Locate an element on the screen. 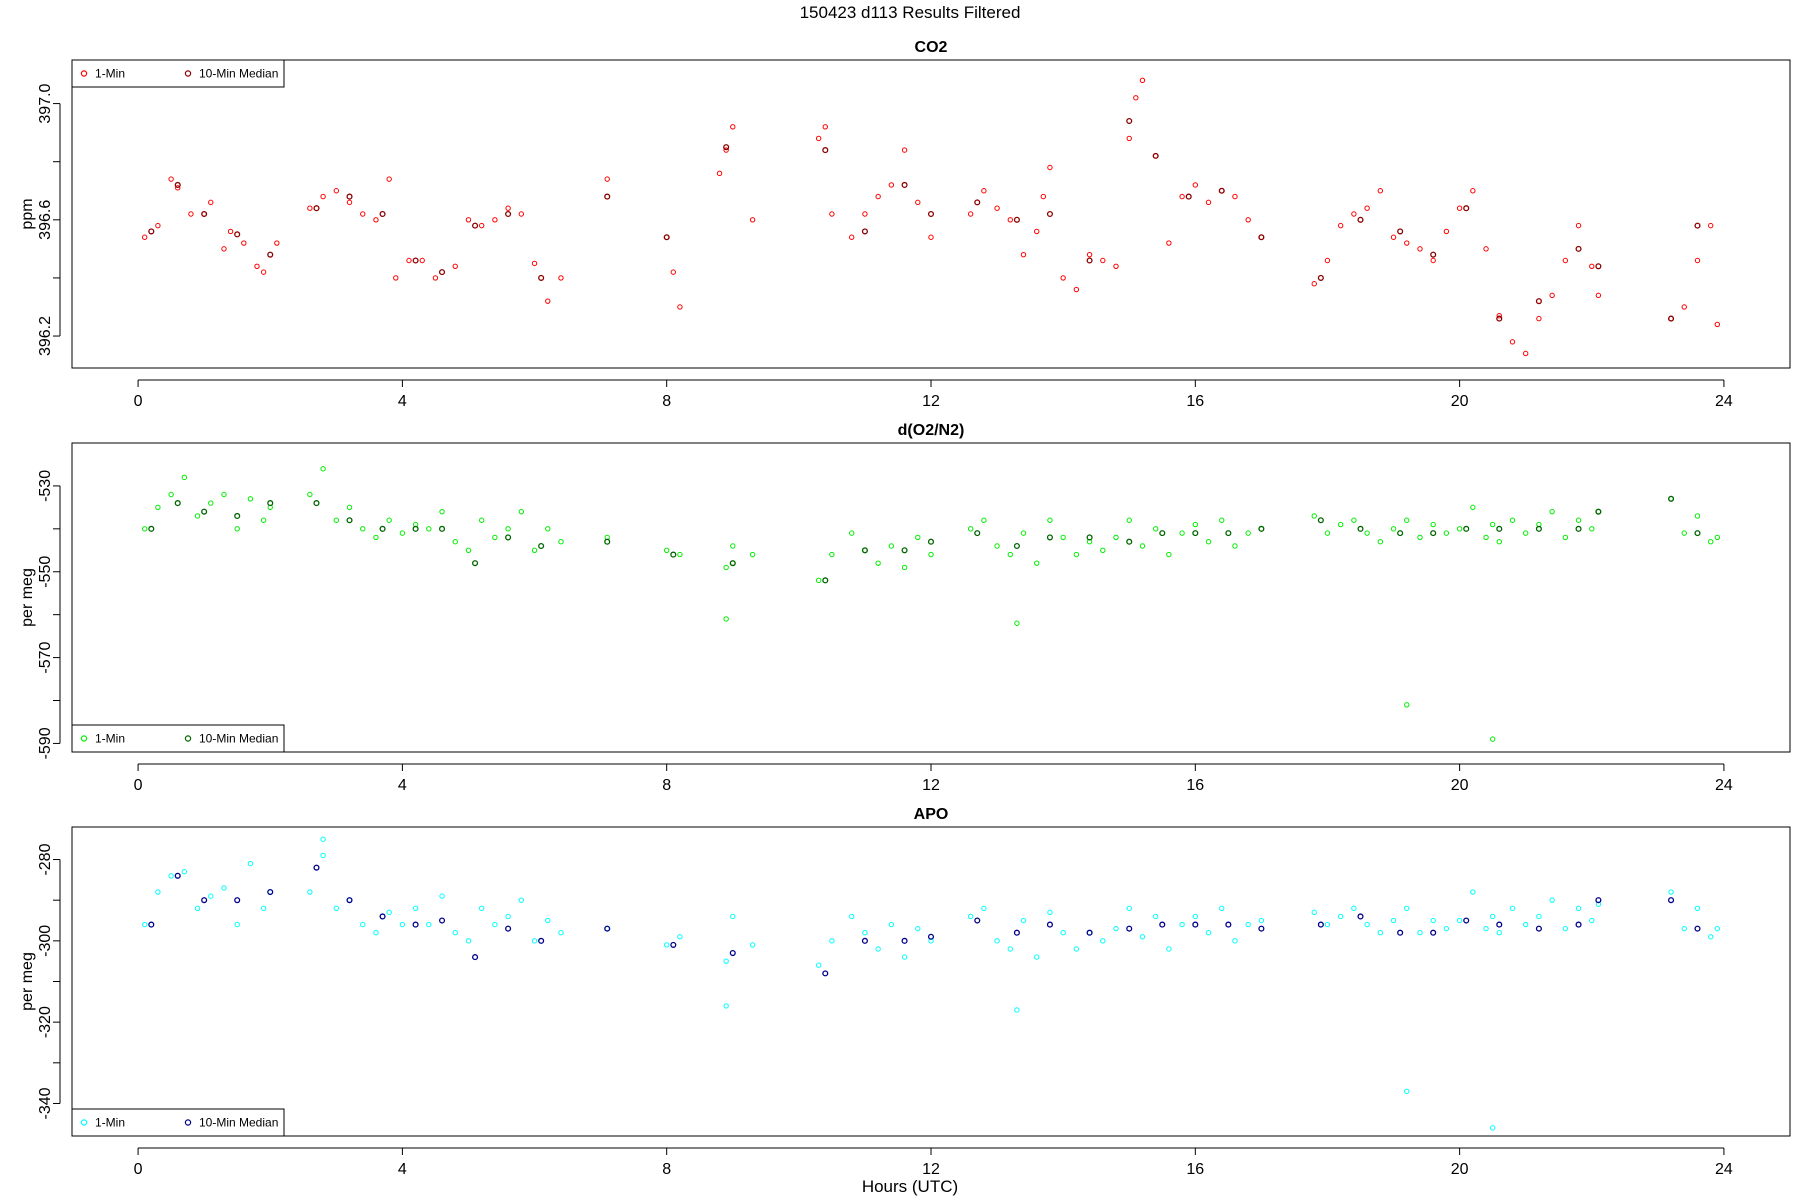 This screenshot has width=1800, height=1200. panel-title: APO is located at coordinates (931, 814).